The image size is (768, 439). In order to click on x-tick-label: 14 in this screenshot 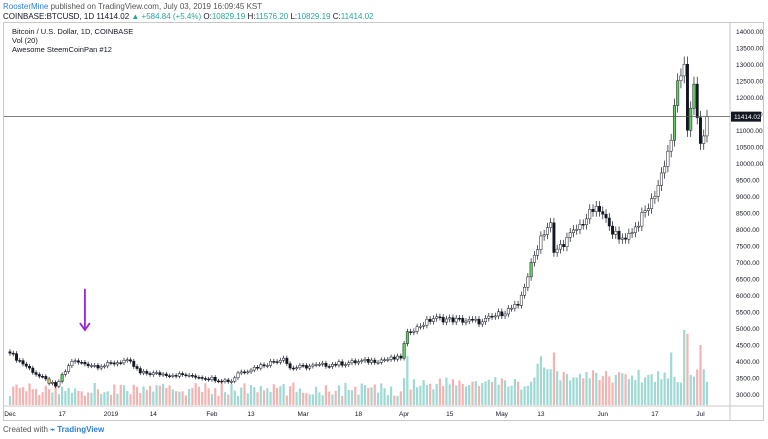, I will do `click(154, 414)`.